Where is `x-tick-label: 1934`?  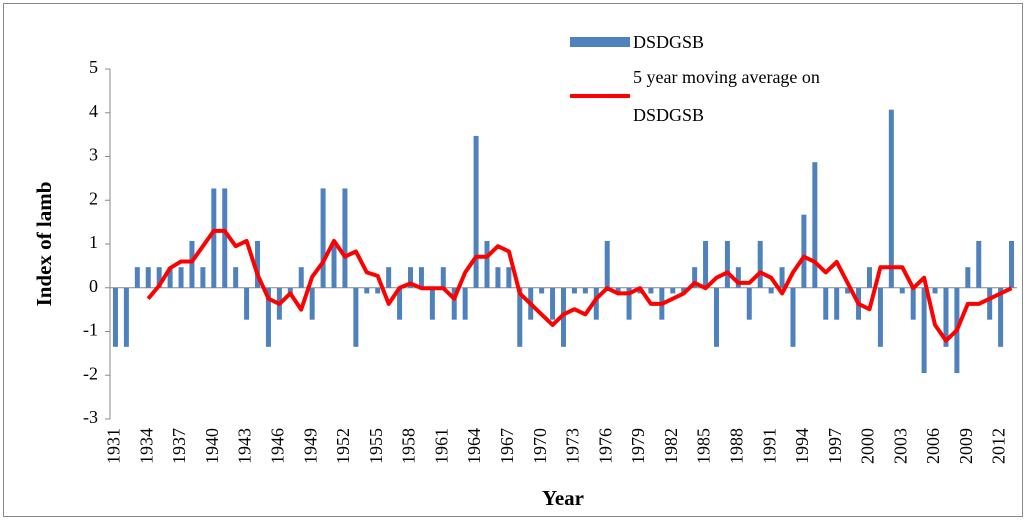
x-tick-label: 1934 is located at coordinates (146, 446).